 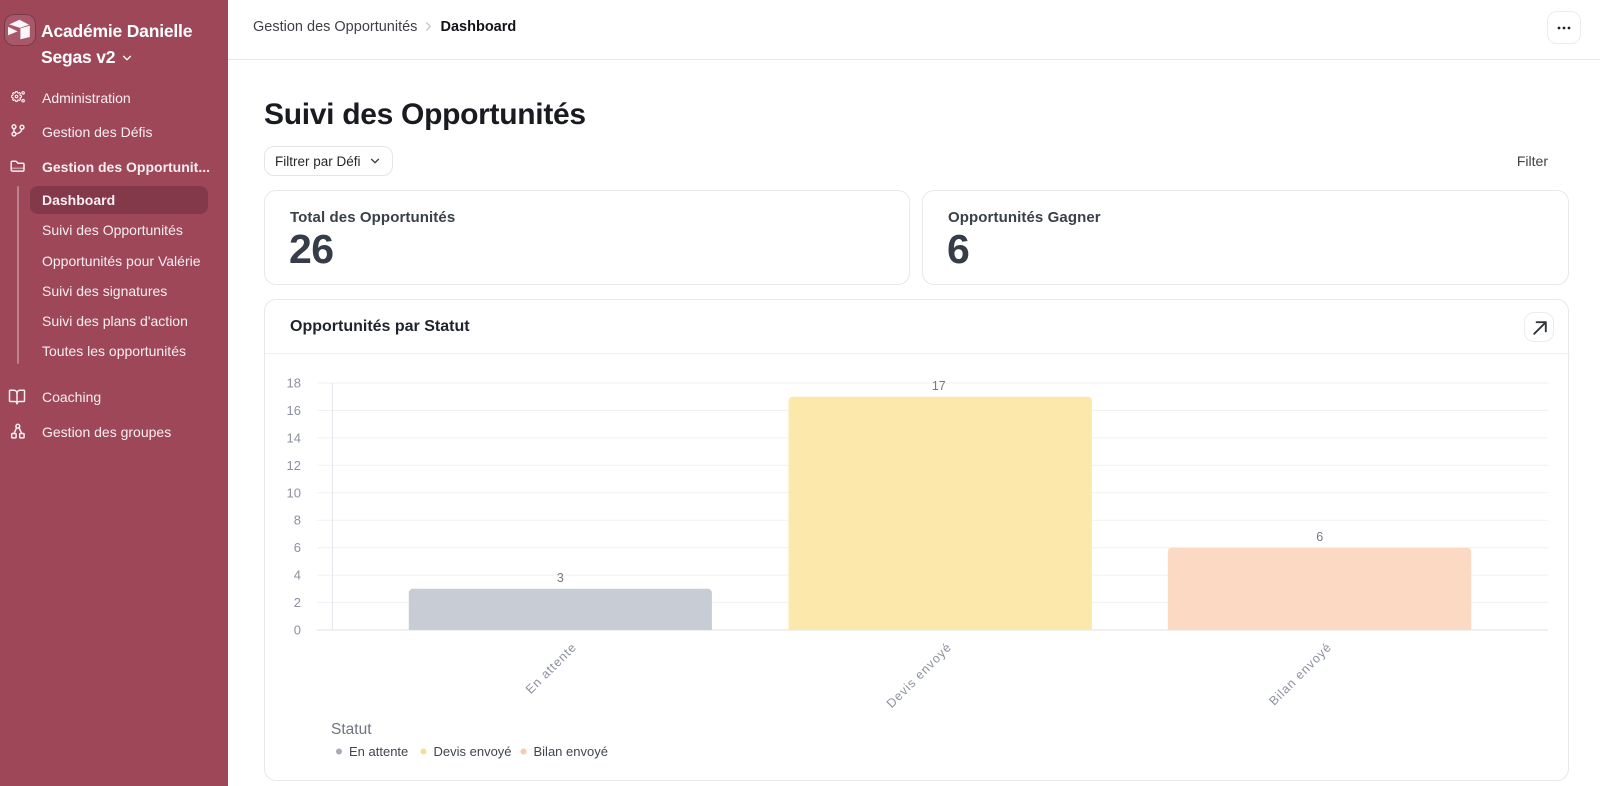 What do you see at coordinates (297, 602) in the screenshot?
I see `svg-text: 2` at bounding box center [297, 602].